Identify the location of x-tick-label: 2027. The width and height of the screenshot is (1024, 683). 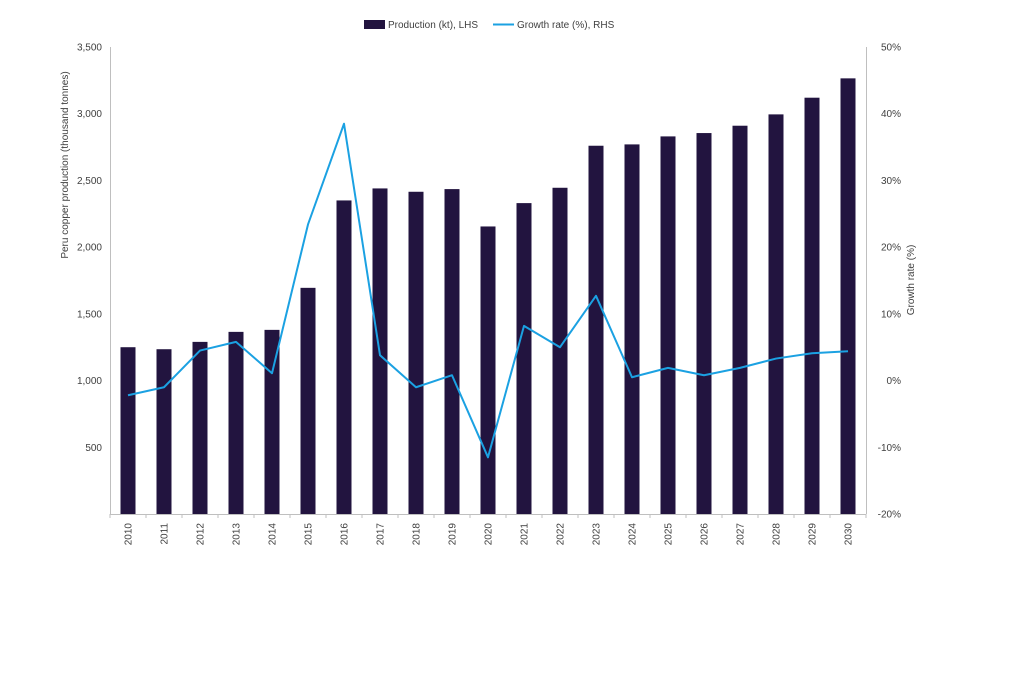
(741, 534).